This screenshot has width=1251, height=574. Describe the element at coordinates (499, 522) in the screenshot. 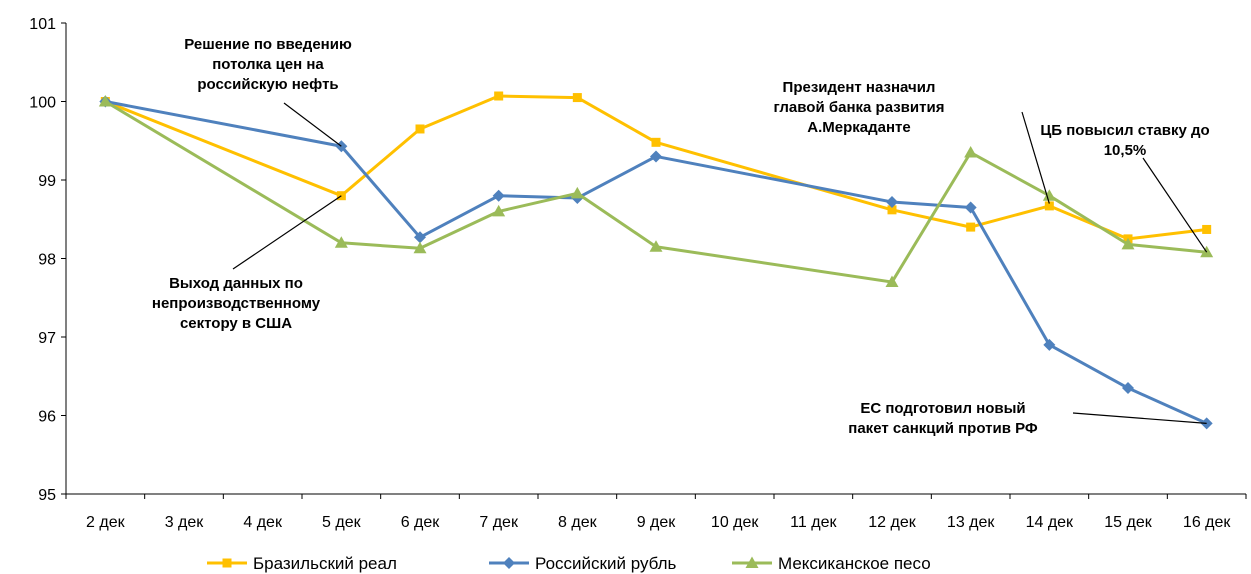

I see `x-tick-label: 7 дек` at that location.